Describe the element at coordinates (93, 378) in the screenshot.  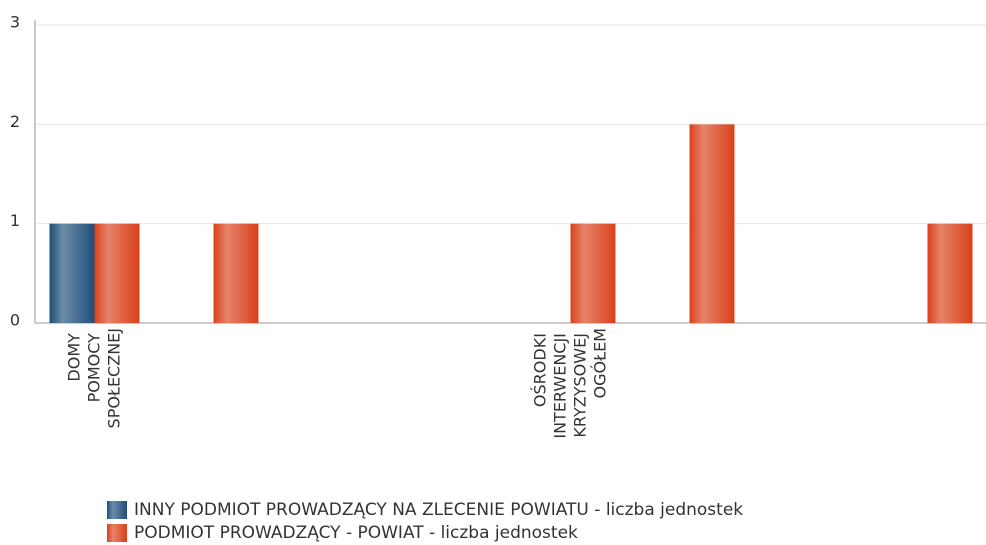
I see `x-tick-label: DOMY POMOCY SPOŁECZNEJ` at that location.